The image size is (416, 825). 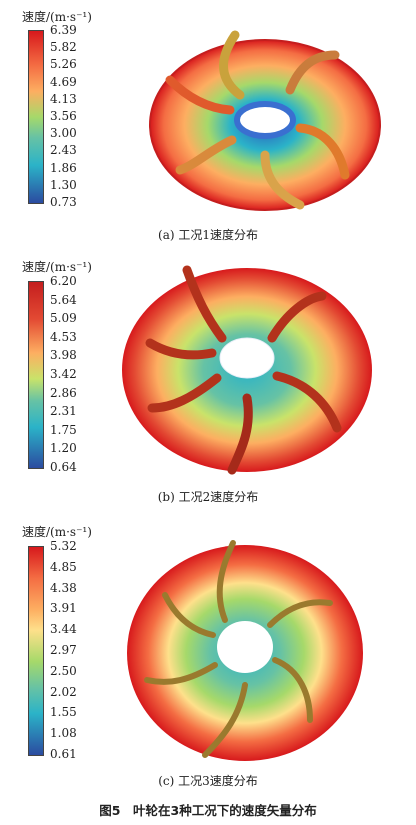 I want to click on legend-tick-label: 2.31, so click(x=63, y=411).